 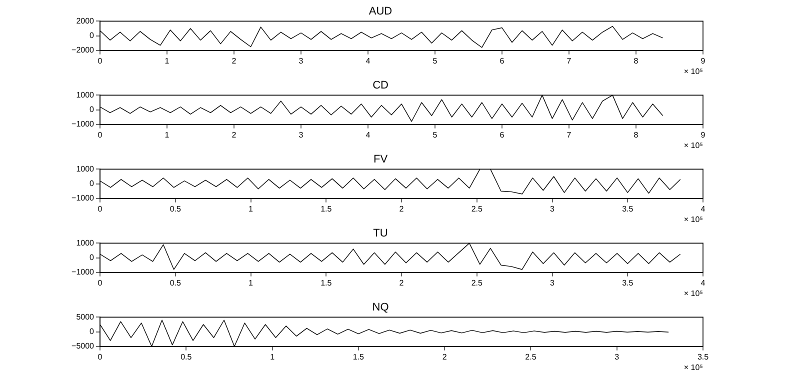 I want to click on chart-title: NQ, so click(x=381, y=308).